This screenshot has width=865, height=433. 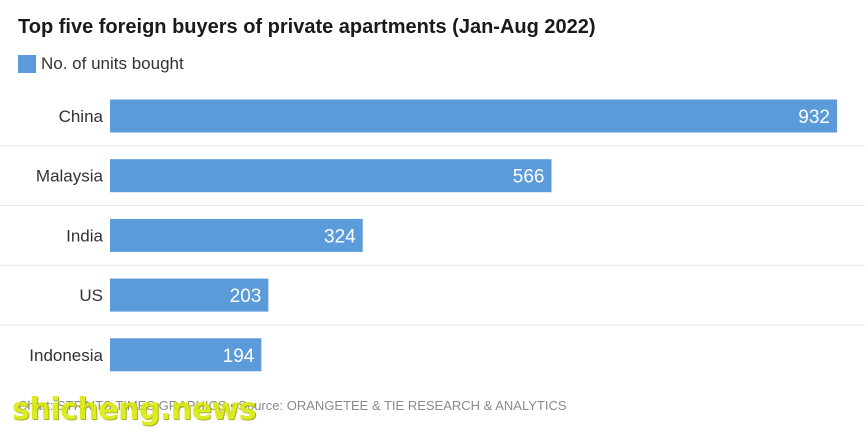 What do you see at coordinates (331, 176) in the screenshot?
I see `bar-malaysia` at bounding box center [331, 176].